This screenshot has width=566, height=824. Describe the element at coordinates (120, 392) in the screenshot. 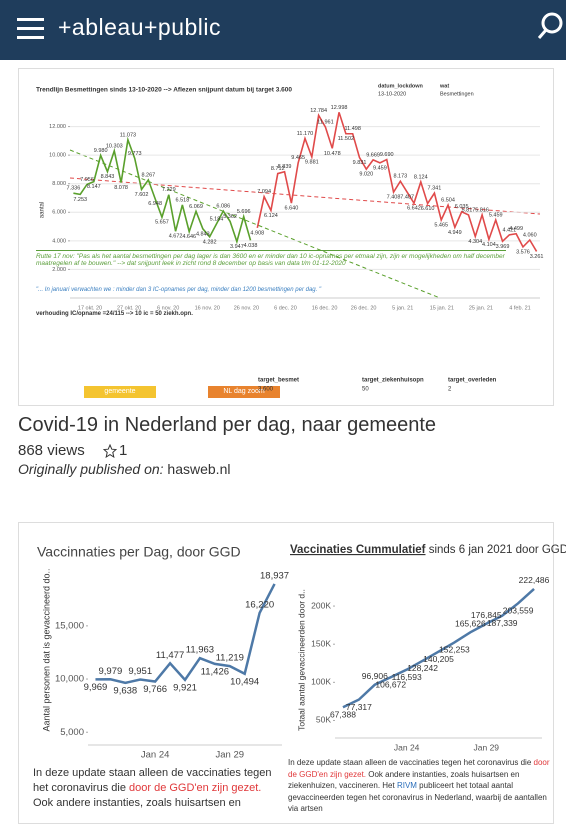

I see `filter-button: gemeente` at that location.